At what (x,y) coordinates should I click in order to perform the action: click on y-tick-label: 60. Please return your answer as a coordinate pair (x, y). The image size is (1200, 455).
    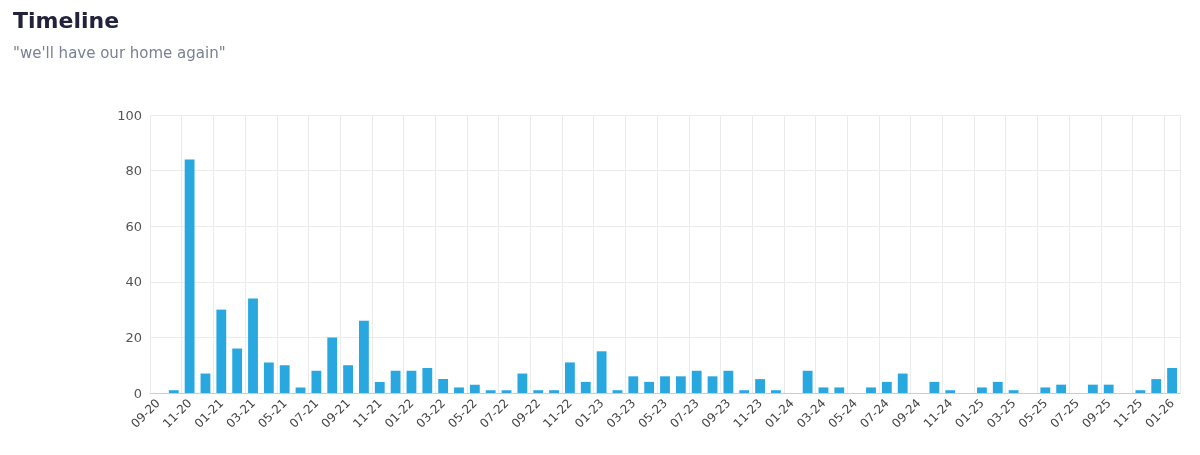
    Looking at the image, I should click on (133, 226).